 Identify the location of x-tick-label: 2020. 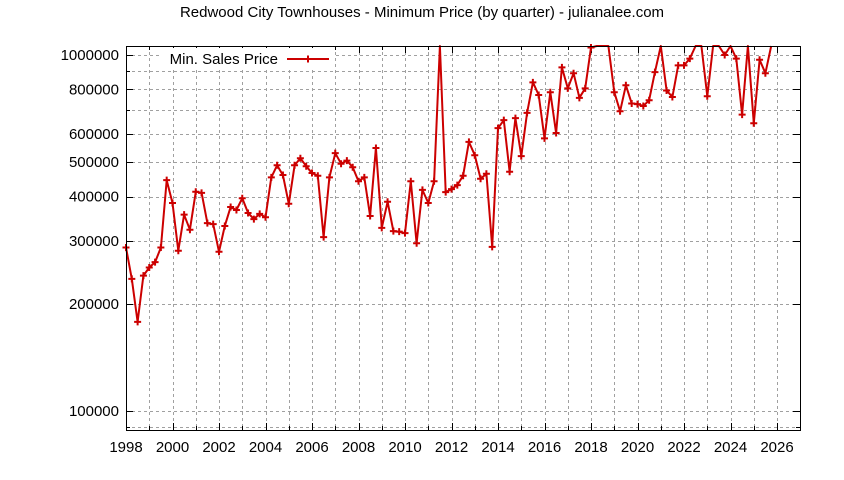
(637, 447).